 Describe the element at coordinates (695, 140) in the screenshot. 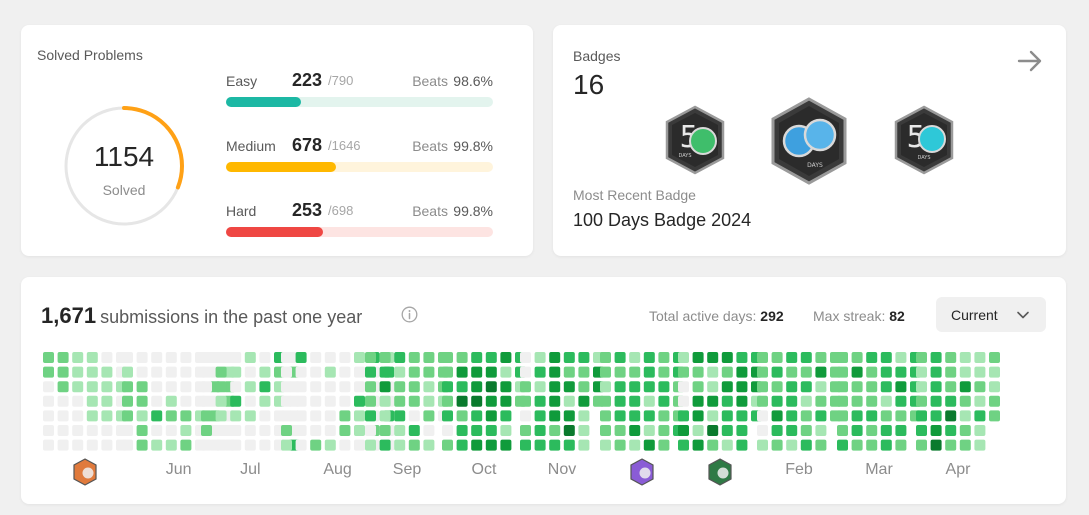

I see `50-days-badge-icon: 5 DAYS` at that location.